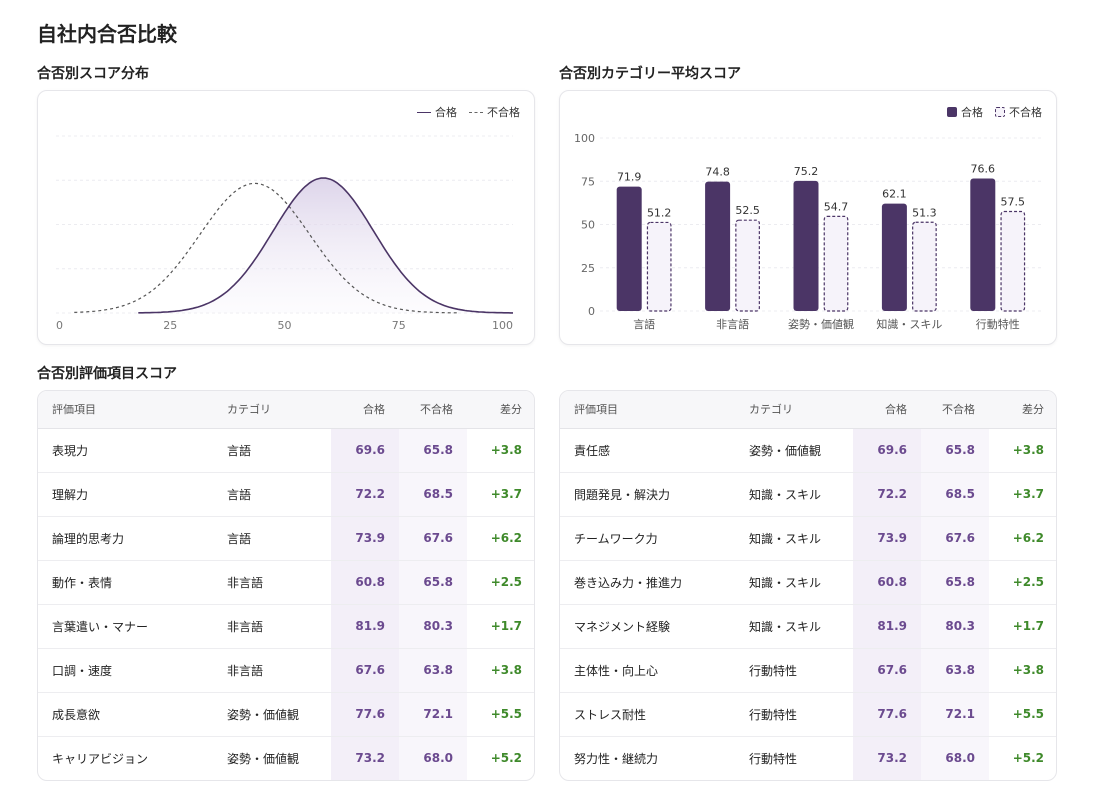  Describe the element at coordinates (1013, 261) in the screenshot. I see `bar-fail` at that location.